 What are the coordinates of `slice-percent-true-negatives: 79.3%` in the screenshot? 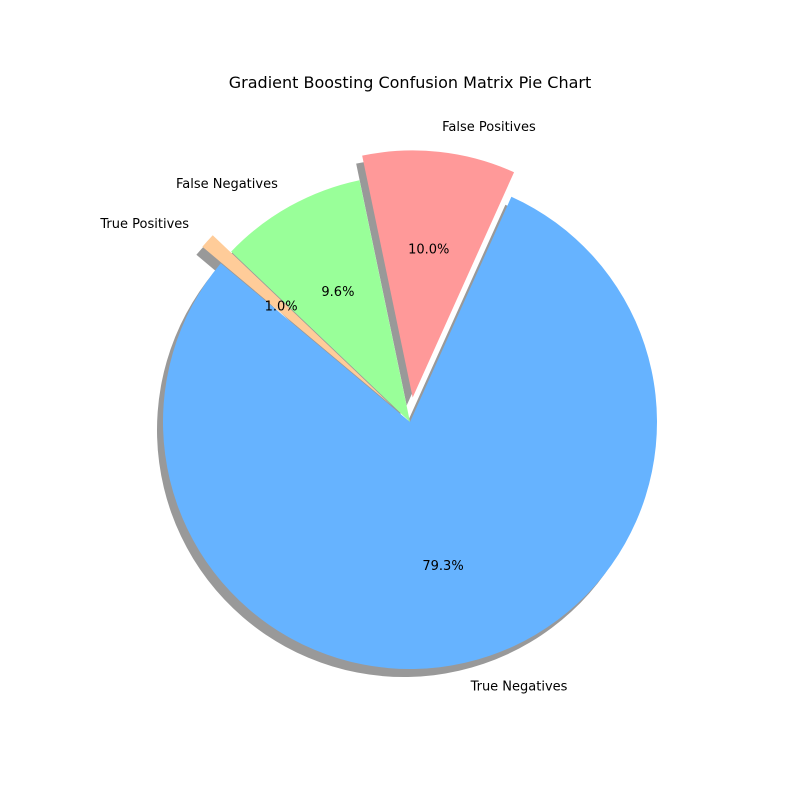 It's located at (442, 566).